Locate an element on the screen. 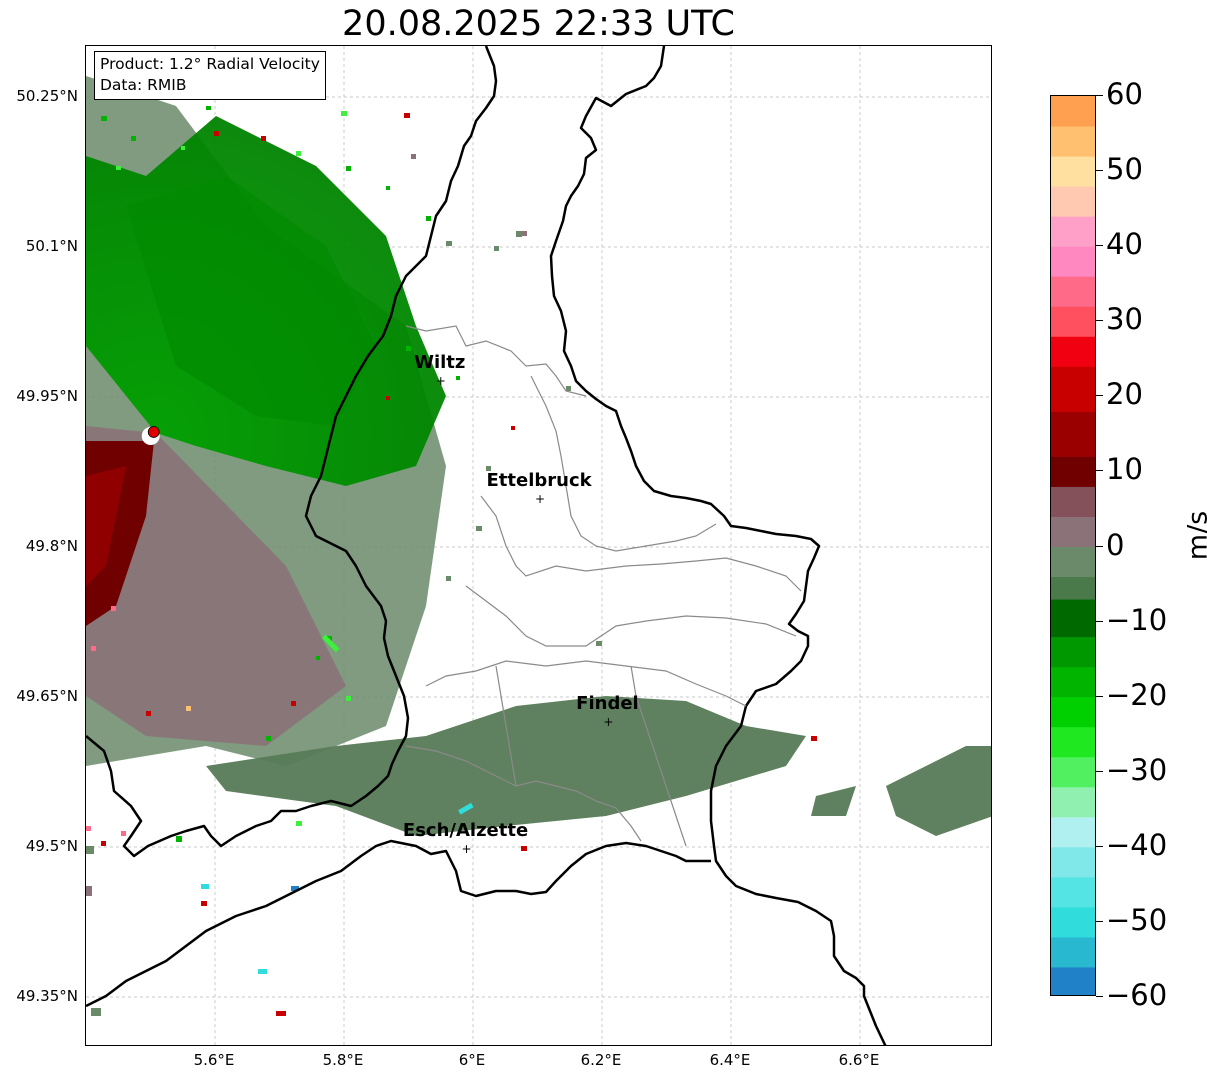 This screenshot has width=1207, height=1081. longitude-label: 6.6°E is located at coordinates (859, 1060).